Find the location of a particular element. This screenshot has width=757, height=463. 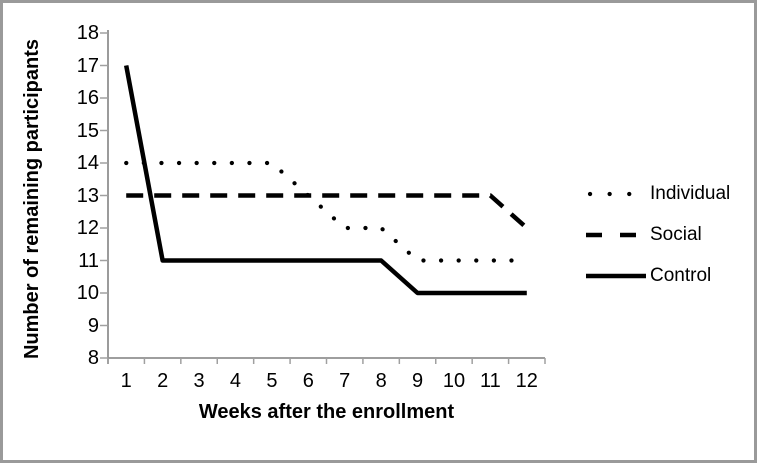

dashed-line-icon is located at coordinates (612, 234).